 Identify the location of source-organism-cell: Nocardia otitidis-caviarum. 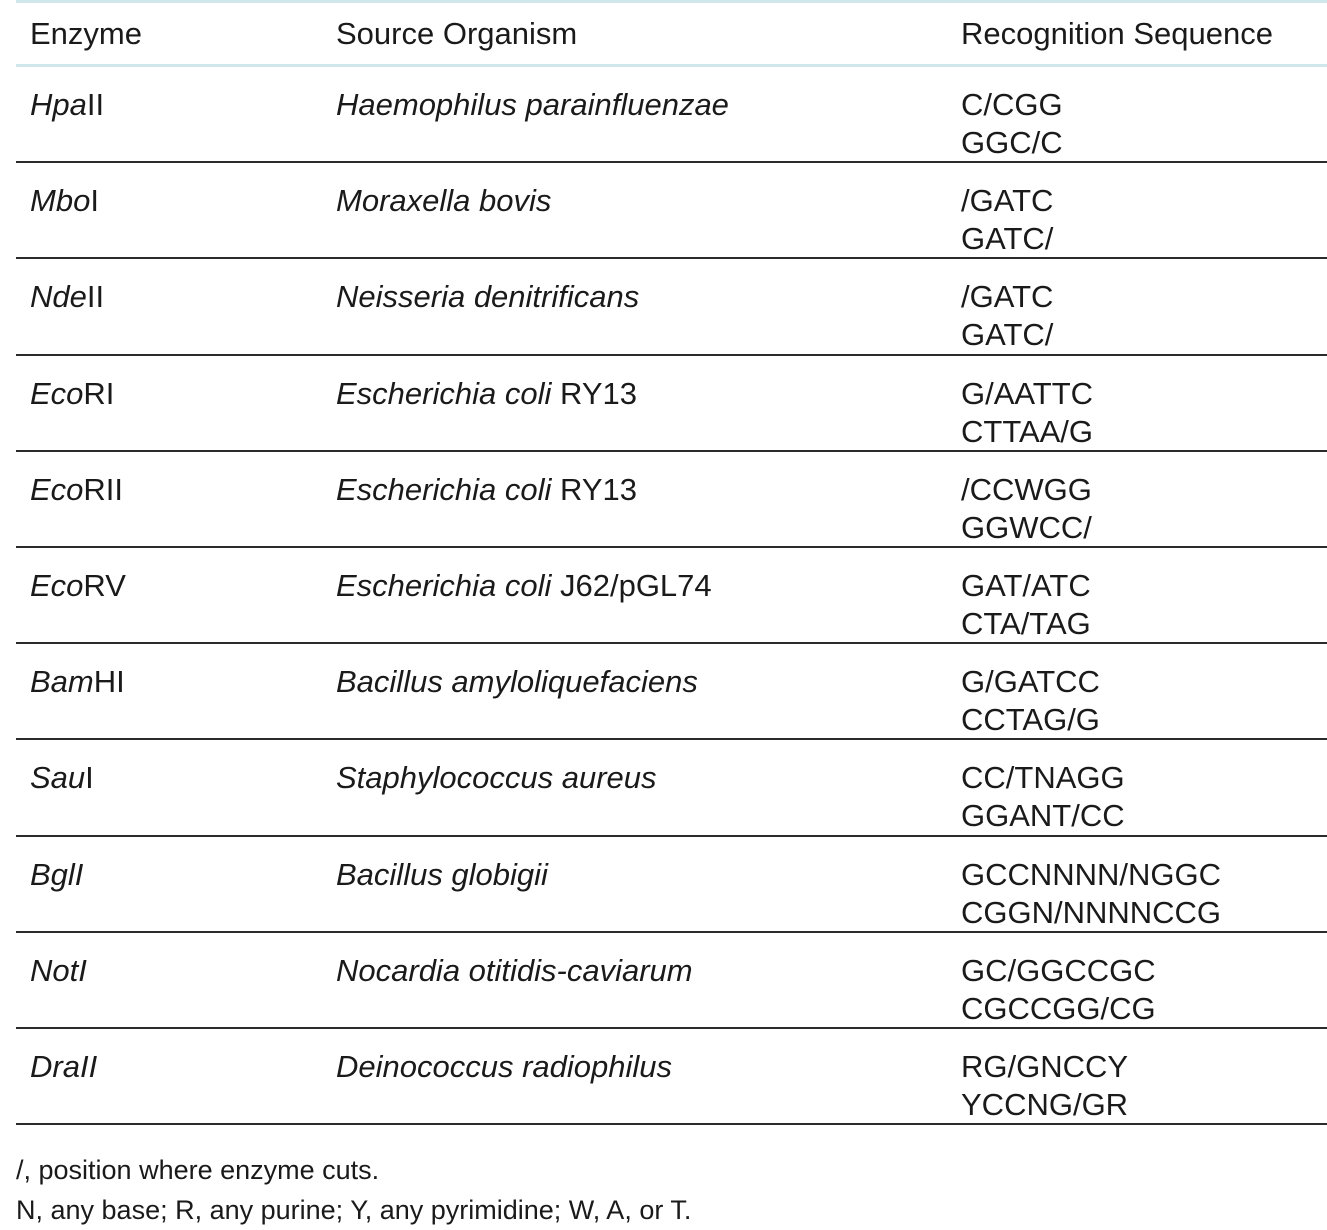
(640, 980).